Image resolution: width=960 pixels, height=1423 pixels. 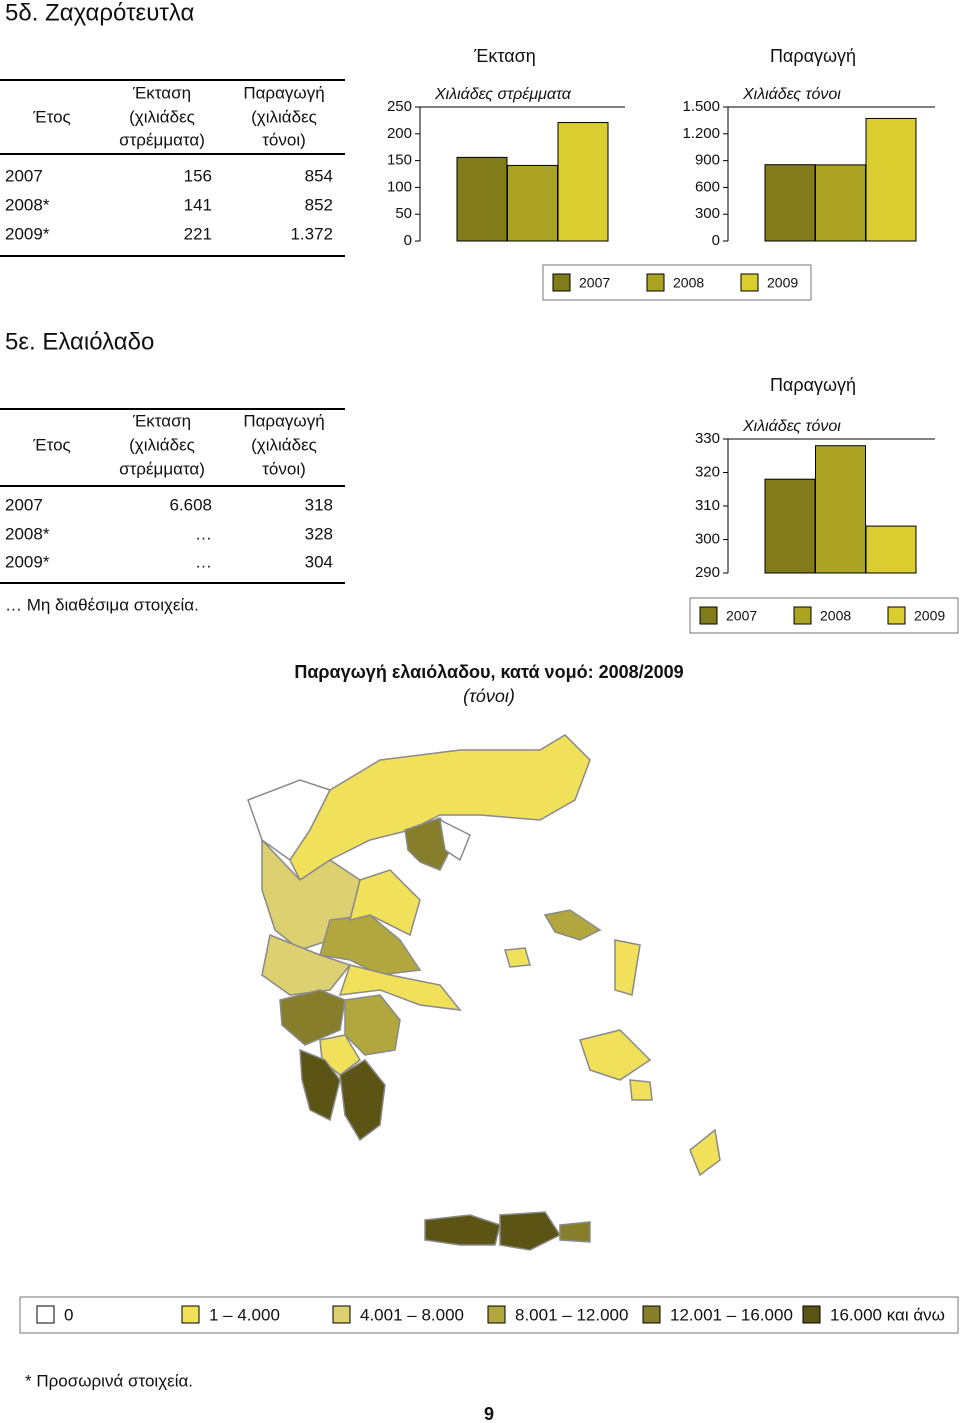 I want to click on legend-label: 0, so click(x=68, y=1314).